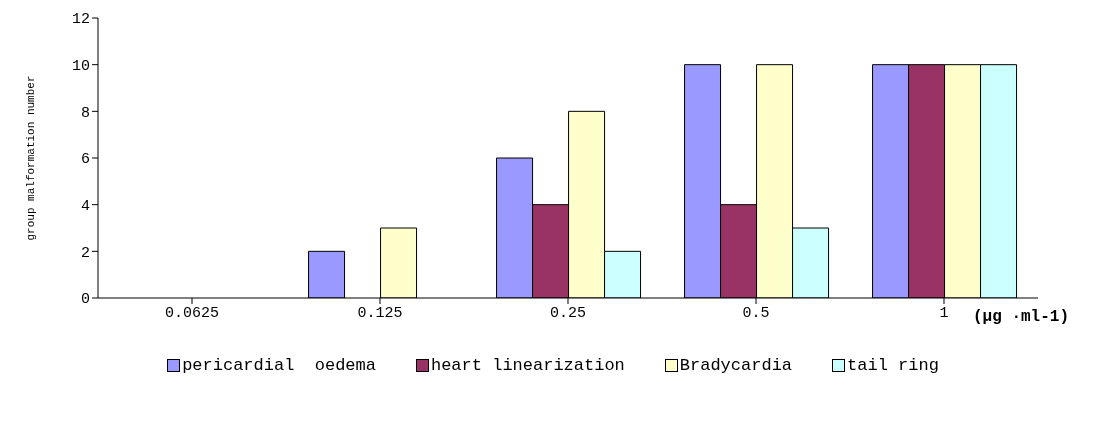  I want to click on y-tick-label: 8, so click(85, 113).